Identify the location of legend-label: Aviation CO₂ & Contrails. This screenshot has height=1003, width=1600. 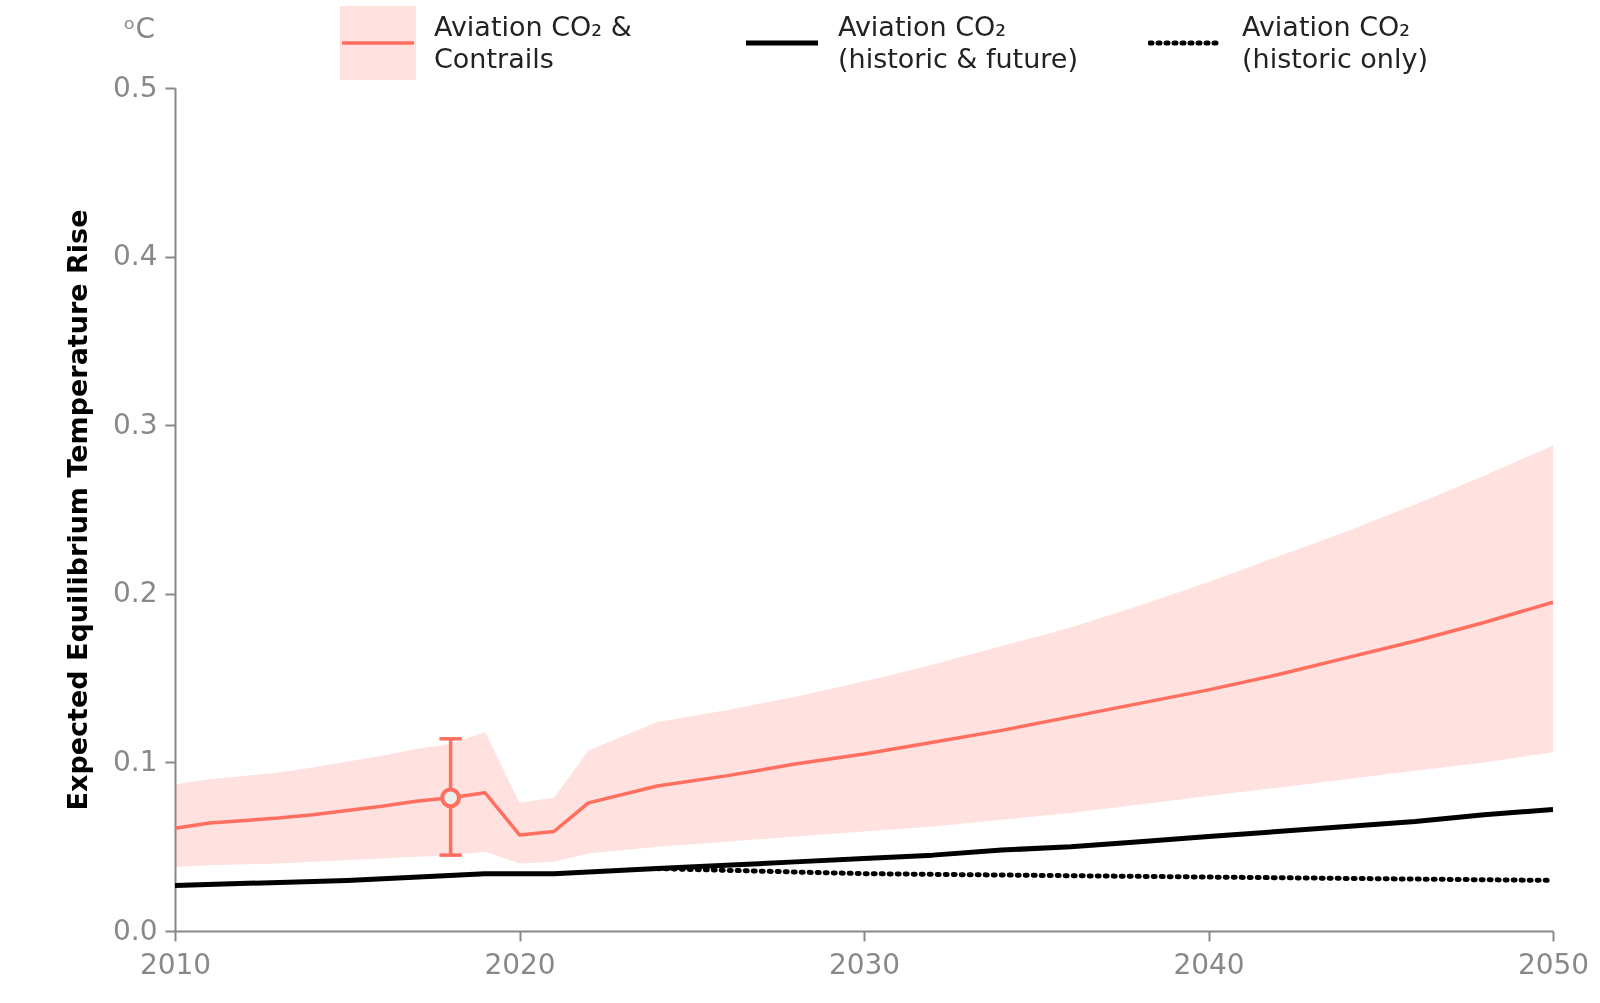
(533, 43).